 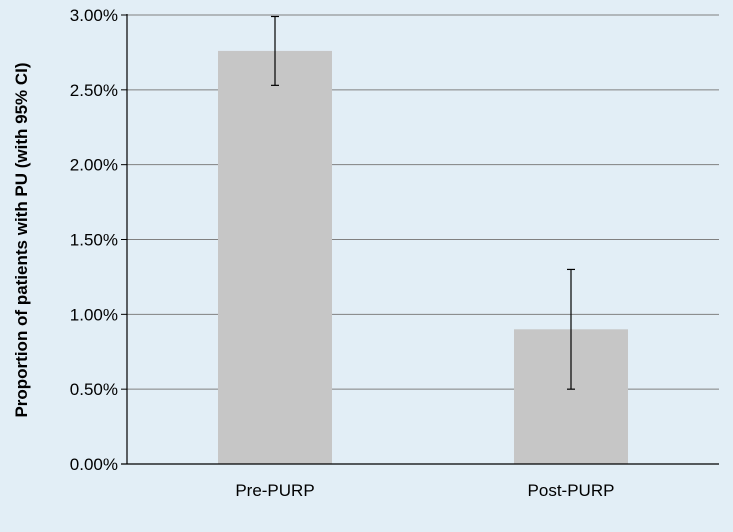 I want to click on x-category-label: Post-PURP, so click(x=571, y=490).